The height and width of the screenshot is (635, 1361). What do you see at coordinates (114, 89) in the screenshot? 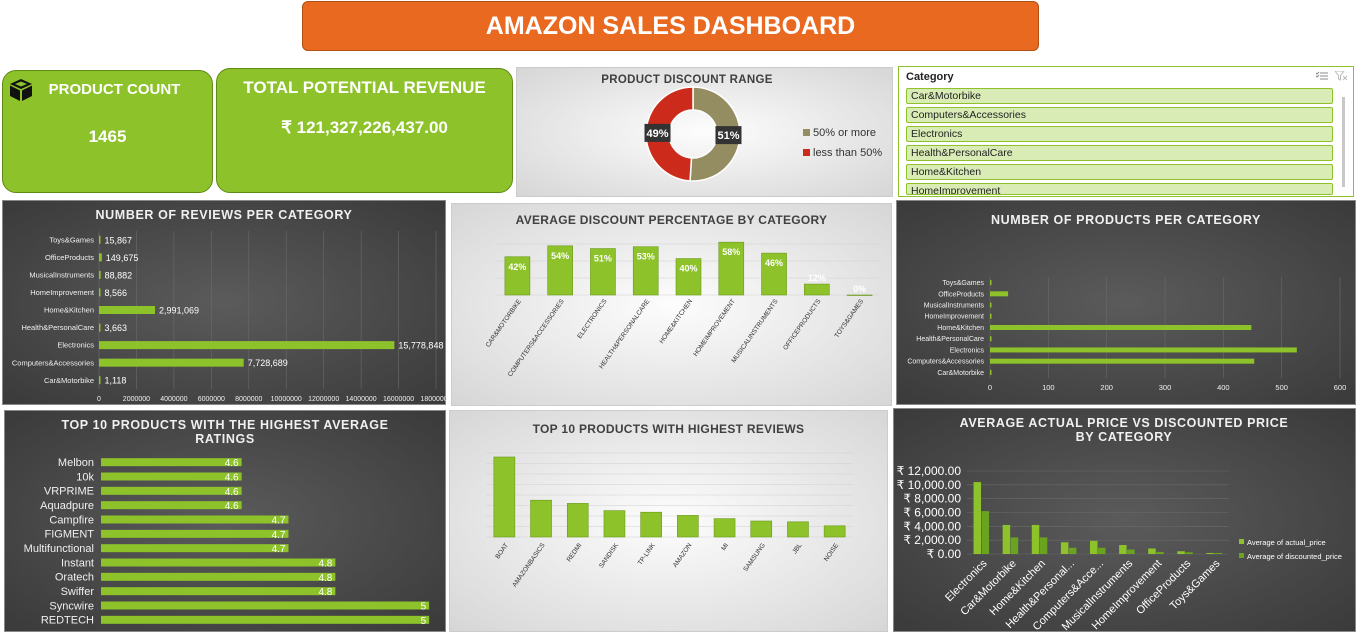
I see `product-count-label: PRODUCT COUNT` at bounding box center [114, 89].